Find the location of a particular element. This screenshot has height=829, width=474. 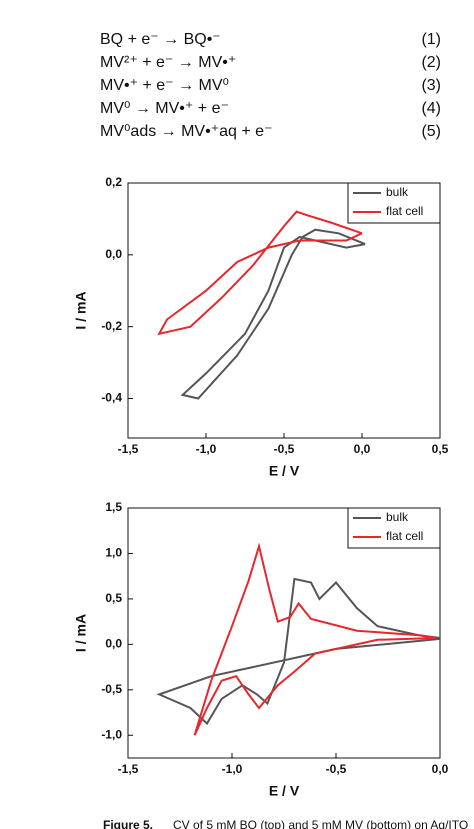

equation: BQ + e⁻ → BQ•⁻ is located at coordinates (160, 39).